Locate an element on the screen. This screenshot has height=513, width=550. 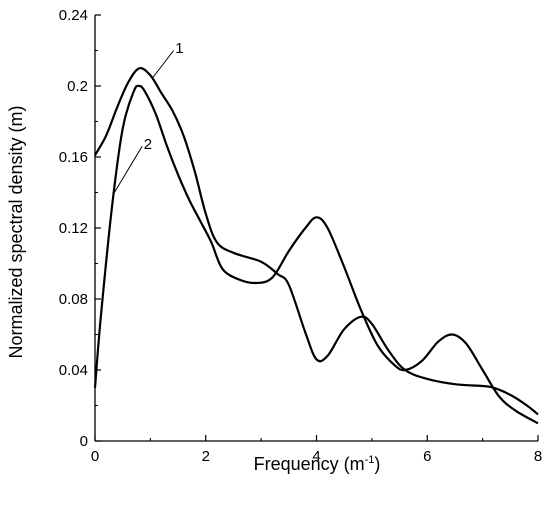
x-tick-label: 8 is located at coordinates (538, 456).